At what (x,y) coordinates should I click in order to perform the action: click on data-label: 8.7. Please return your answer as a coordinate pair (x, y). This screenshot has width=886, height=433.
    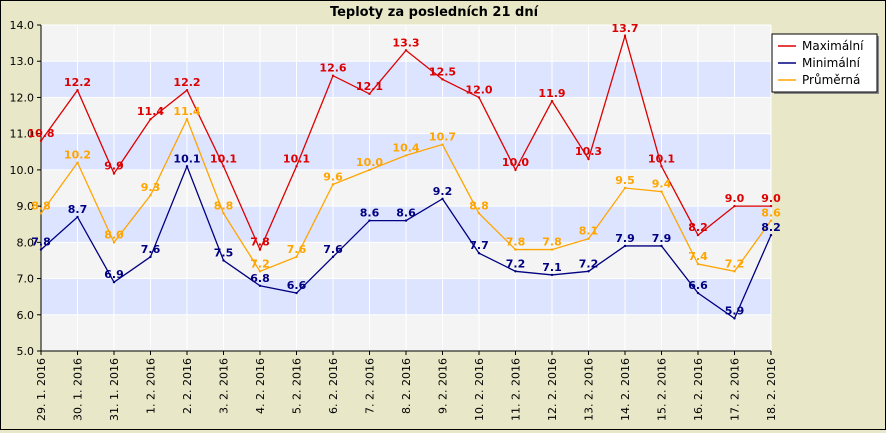
    Looking at the image, I should click on (78, 209).